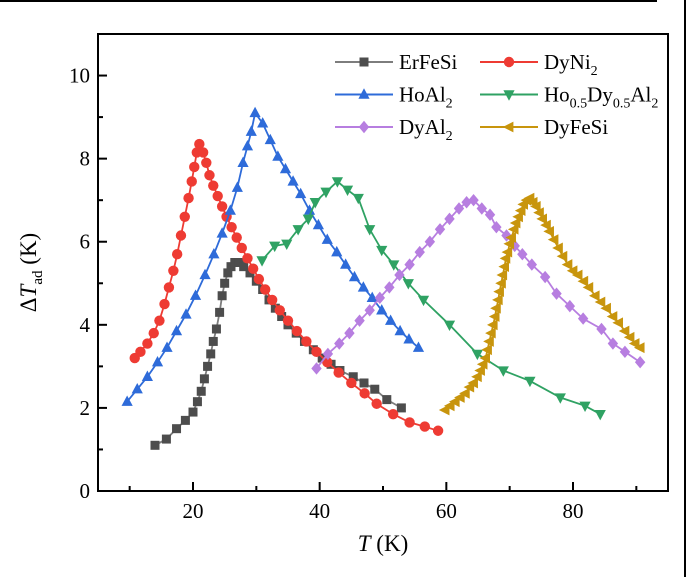  Describe the element at coordinates (541, 304) in the screenshot. I see `series-DyFeSi` at that location.